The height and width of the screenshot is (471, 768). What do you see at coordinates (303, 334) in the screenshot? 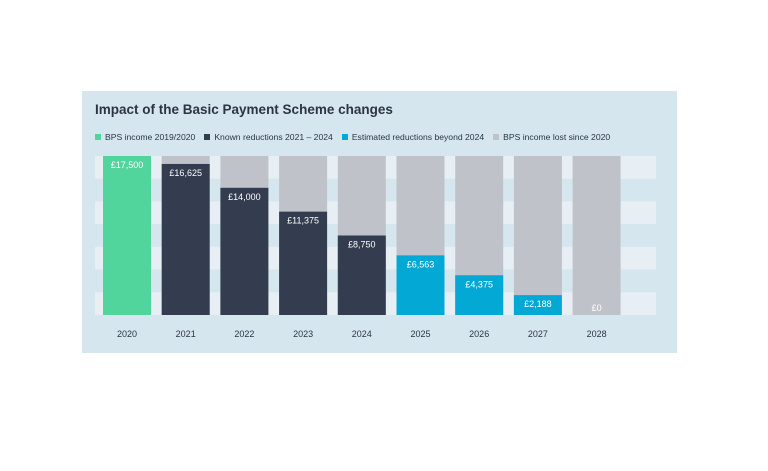
I see `x-tick-label: 2023` at bounding box center [303, 334].